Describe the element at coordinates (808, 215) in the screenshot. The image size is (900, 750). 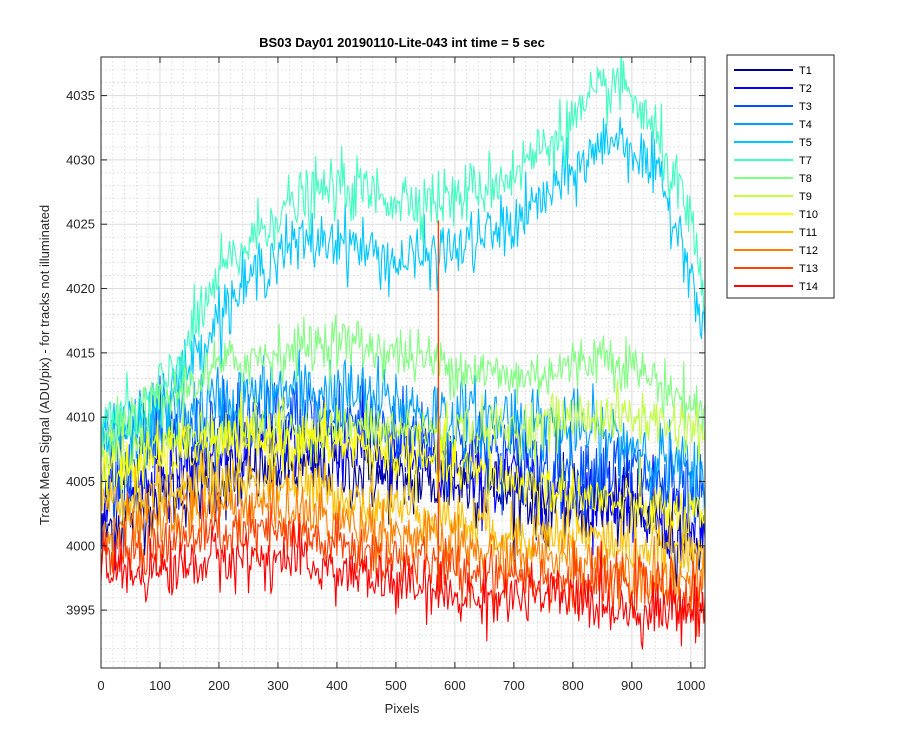
I see `legend-label: T10` at that location.